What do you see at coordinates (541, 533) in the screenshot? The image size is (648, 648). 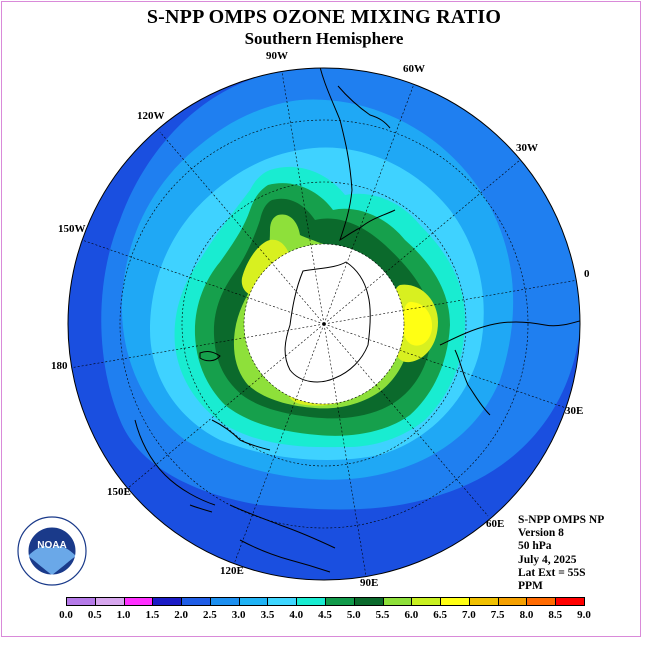 I see `info-version: Version 8` at bounding box center [541, 533].